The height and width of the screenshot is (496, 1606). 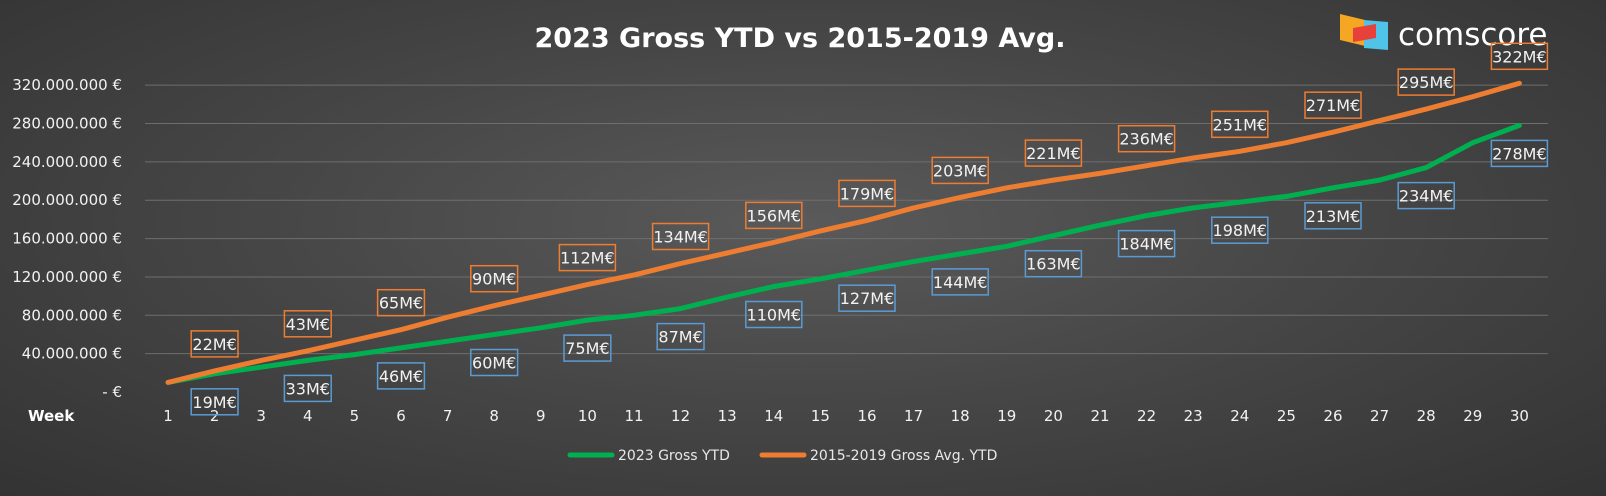 I want to click on data-label-text: 221M€, so click(x=1053, y=153).